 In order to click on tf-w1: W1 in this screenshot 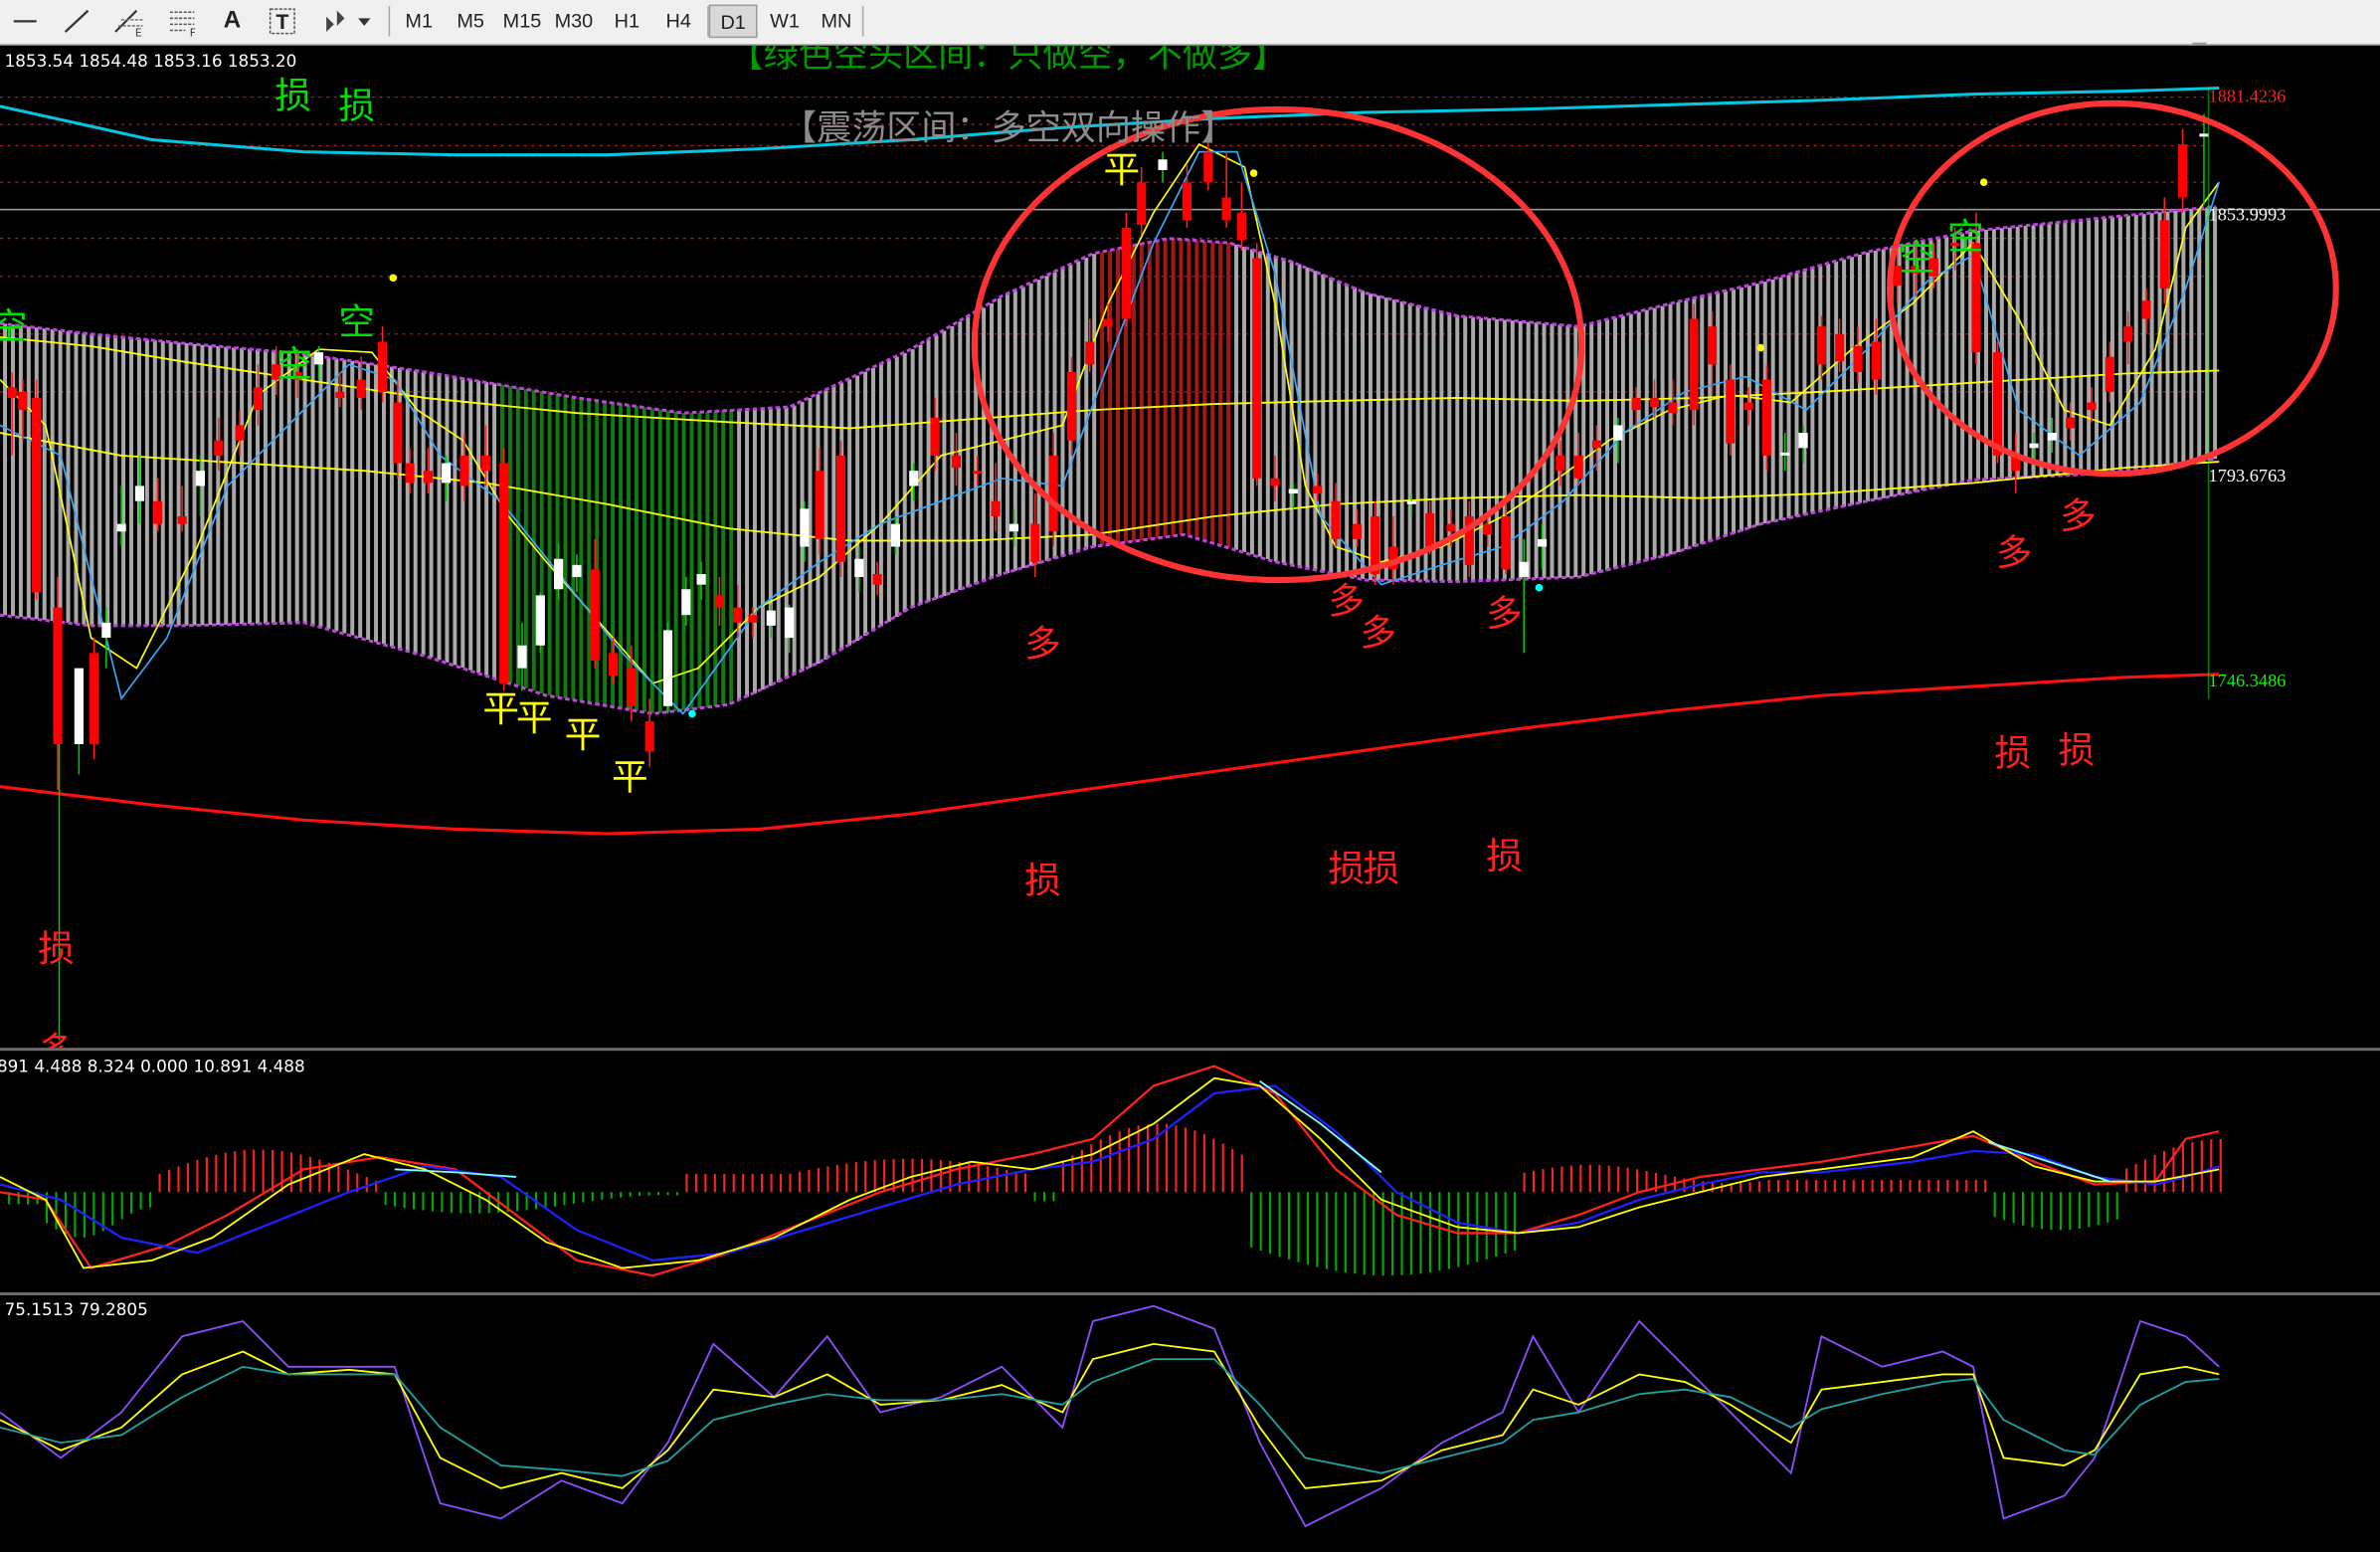, I will do `click(785, 21)`.